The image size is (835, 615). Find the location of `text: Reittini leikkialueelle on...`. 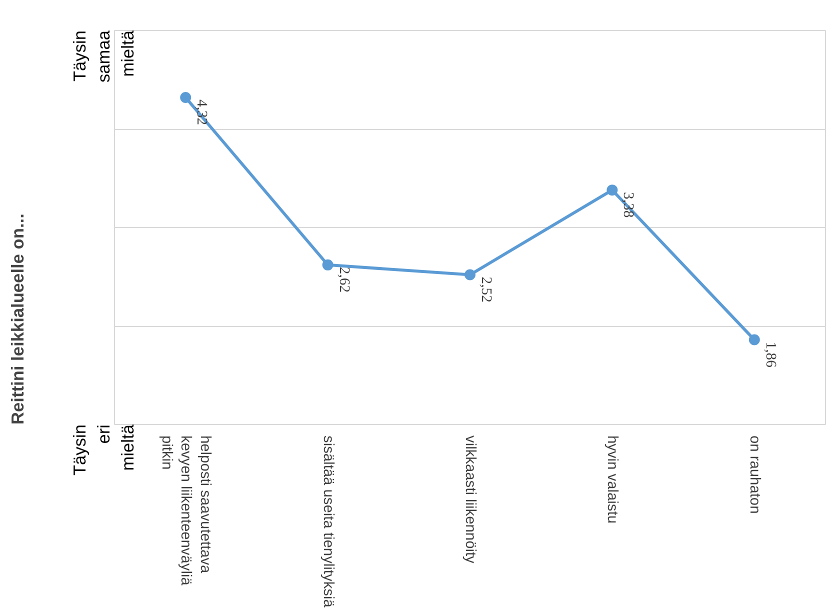

text: Reittini leikkialueelle on... is located at coordinates (18, 319).